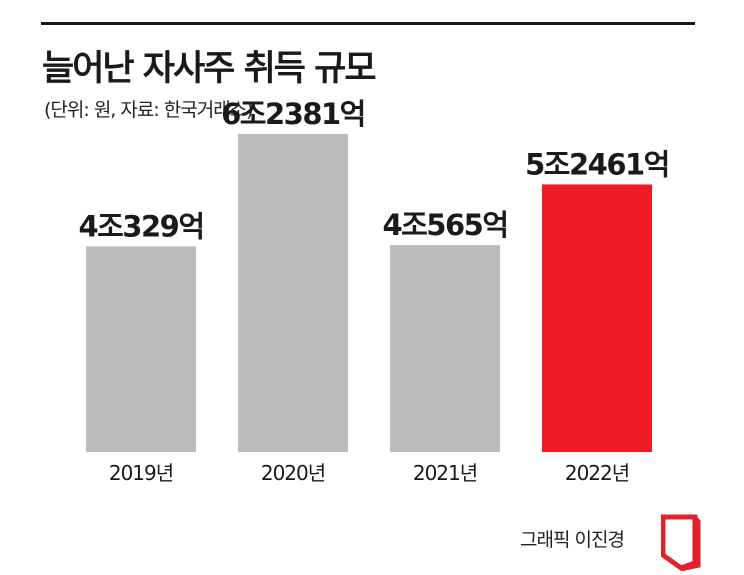 This screenshot has width=744, height=575. What do you see at coordinates (293, 473) in the screenshot?
I see `x-tick-label: 2020년` at bounding box center [293, 473].